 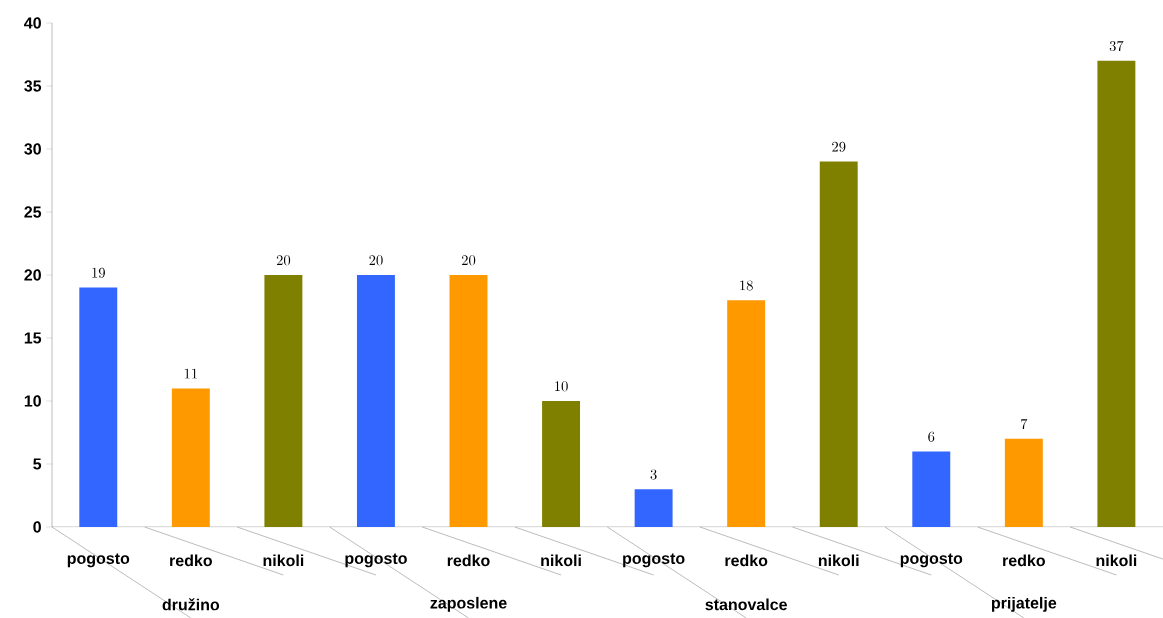 What do you see at coordinates (746, 285) in the screenshot?
I see `data-label: 18` at bounding box center [746, 285].